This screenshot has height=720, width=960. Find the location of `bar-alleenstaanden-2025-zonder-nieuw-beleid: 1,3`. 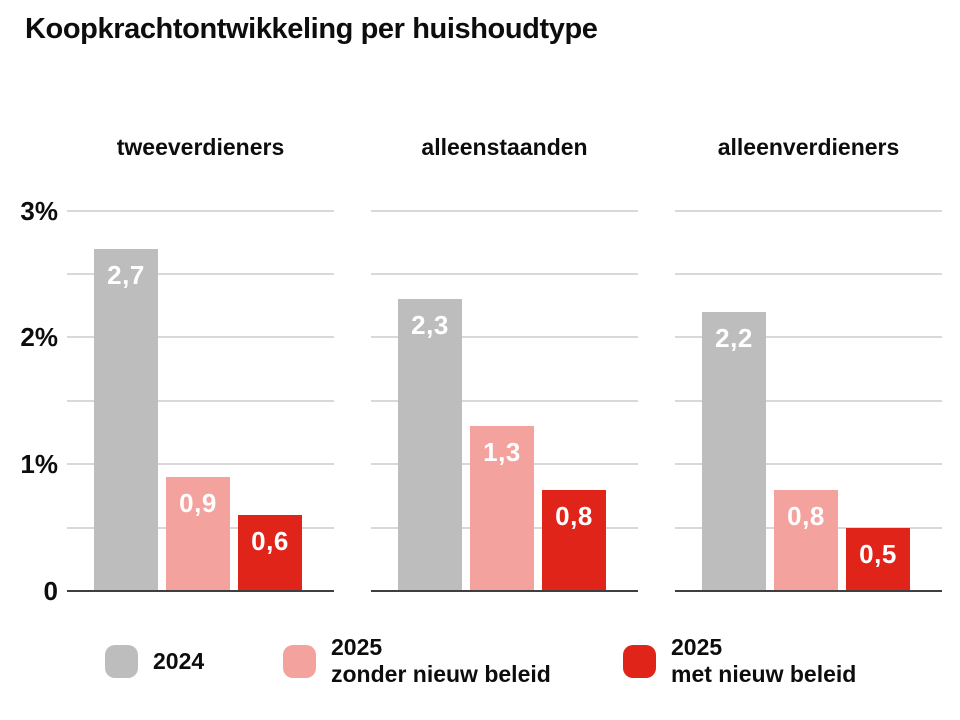

bar-alleenstaanden-2025-zonder-nieuw-beleid: 1,3 is located at coordinates (502, 508).